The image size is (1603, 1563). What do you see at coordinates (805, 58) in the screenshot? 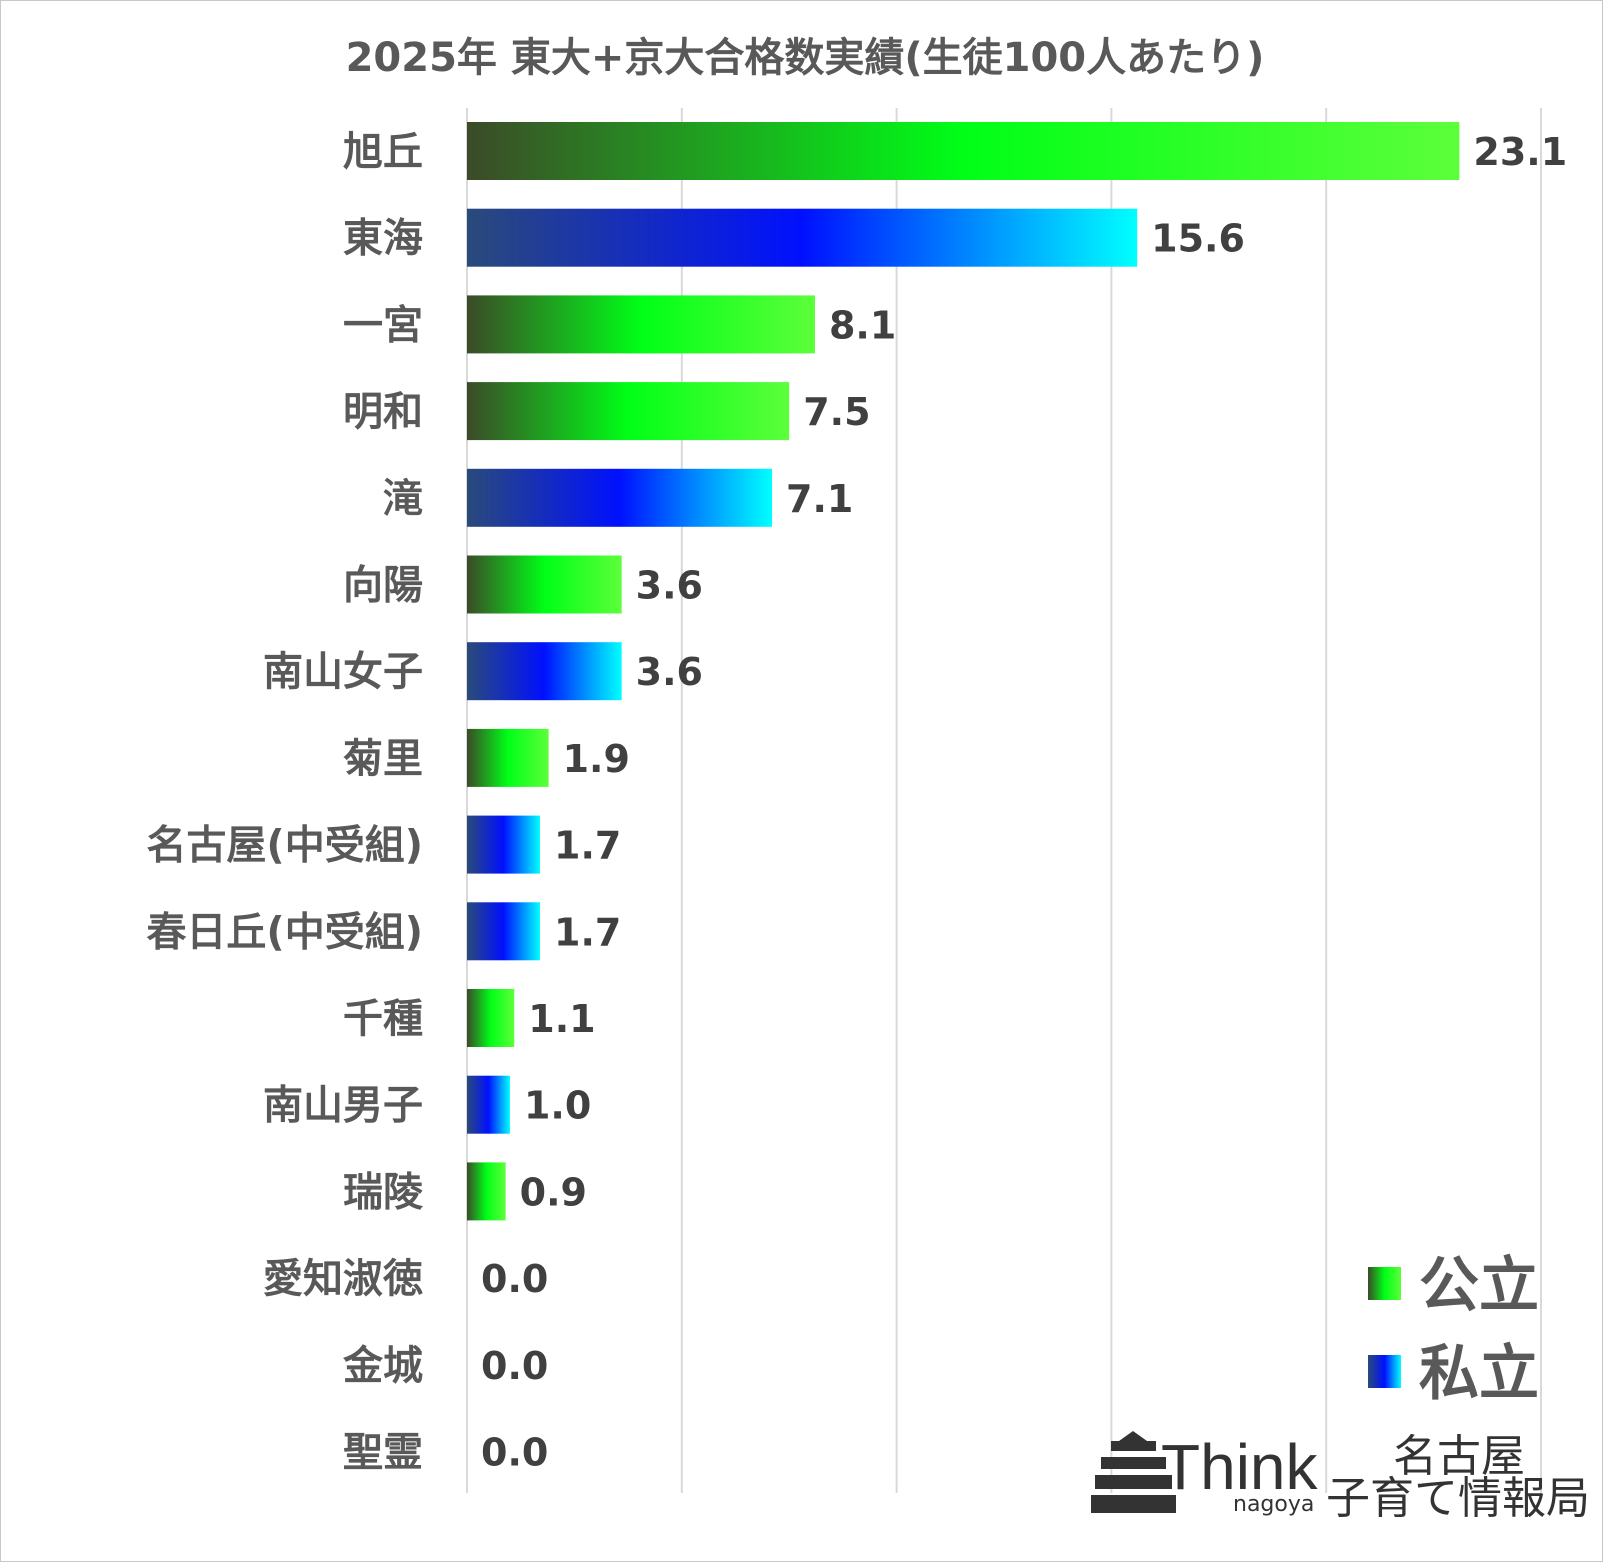
I see `chart-title: 2025年 東大+京大合格数実績(生徒100人あたり)` at bounding box center [805, 58].